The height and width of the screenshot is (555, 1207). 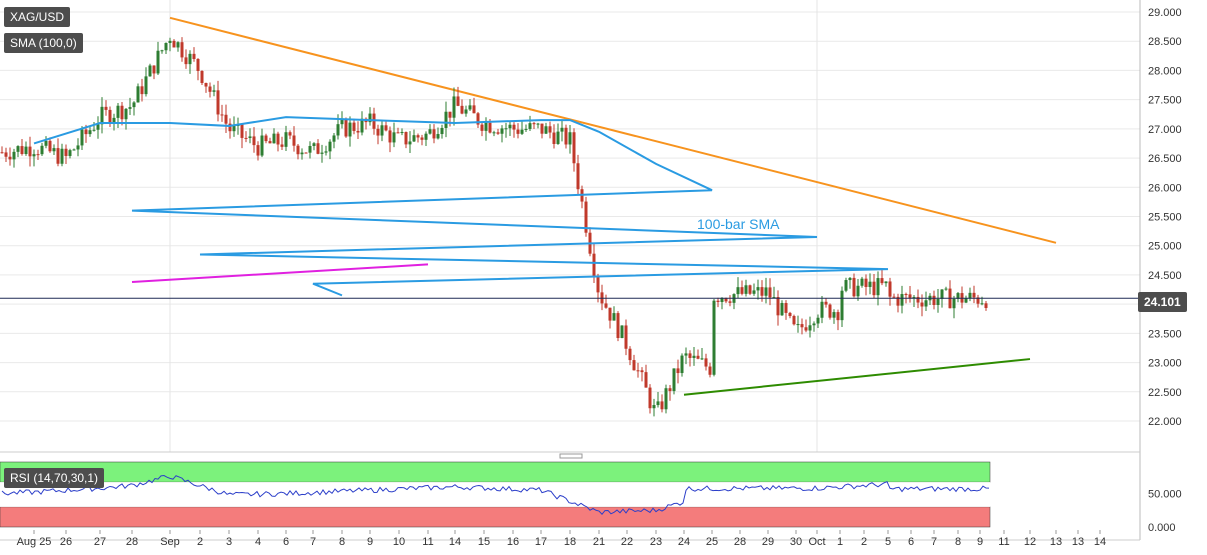 I want to click on rsi-indicator-tag: RSI (14,70,30,1), so click(x=54, y=478).